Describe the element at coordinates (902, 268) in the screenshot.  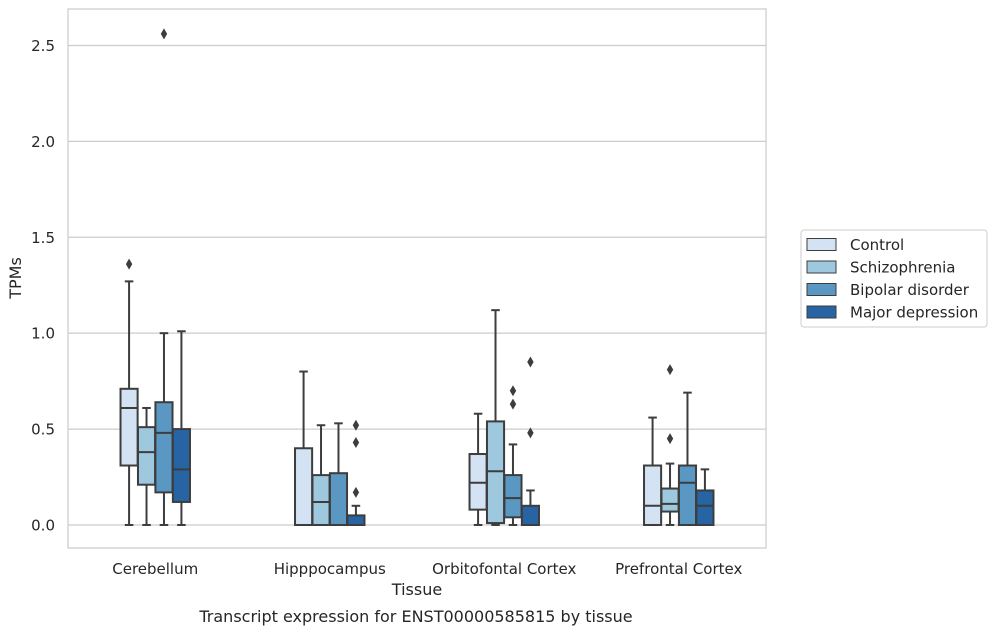
I see `legend-label: Schizophrenia` at that location.